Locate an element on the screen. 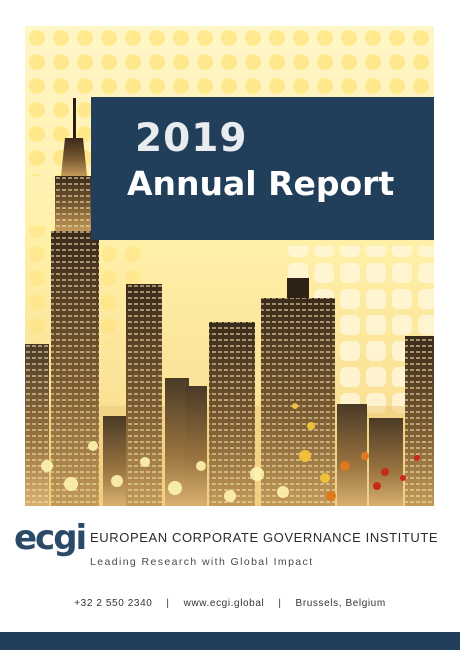 This screenshot has height=650, width=460. website-link: www.ecgi.global is located at coordinates (224, 603).